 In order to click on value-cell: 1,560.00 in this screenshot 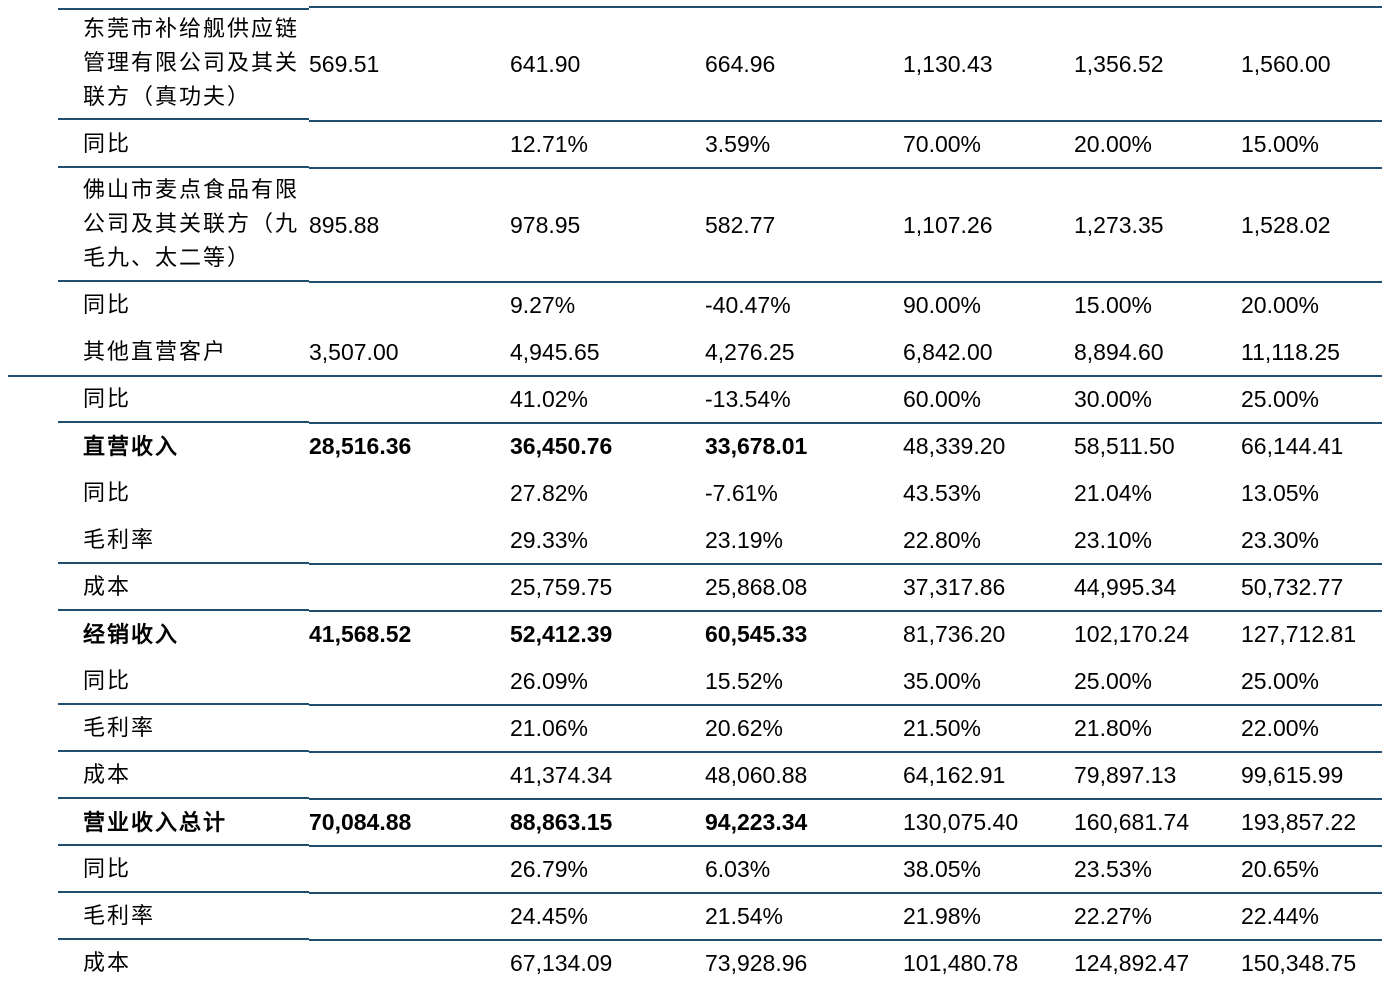, I will do `click(1311, 64)`.